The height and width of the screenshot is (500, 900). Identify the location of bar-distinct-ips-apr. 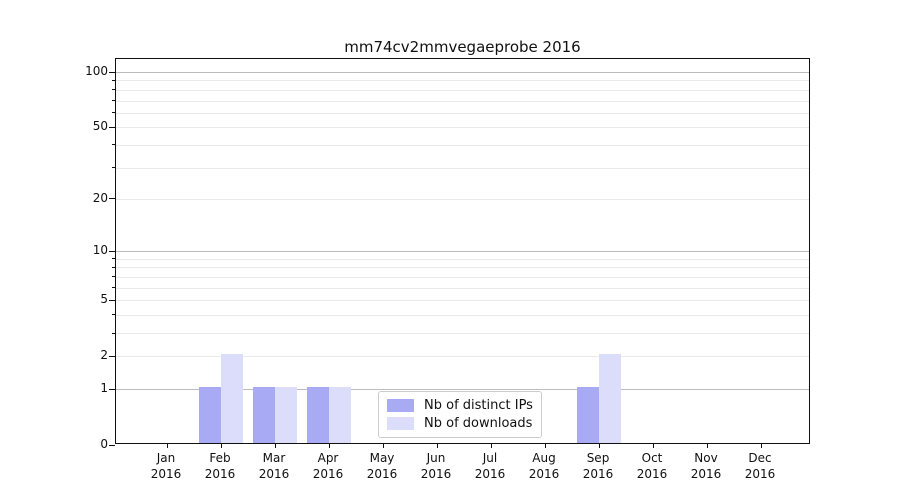
(318, 415).